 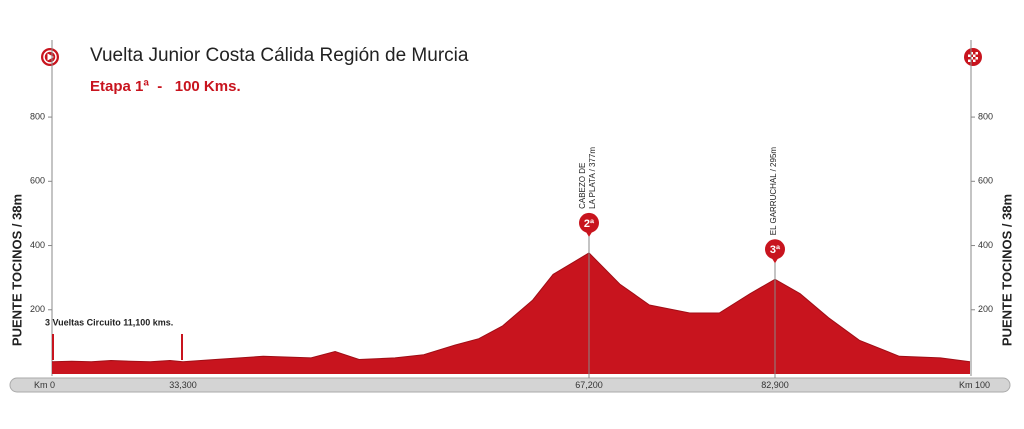 What do you see at coordinates (1006, 270) in the screenshot?
I see `side-label-right: PUENTE TOCINOS / 38m` at bounding box center [1006, 270].